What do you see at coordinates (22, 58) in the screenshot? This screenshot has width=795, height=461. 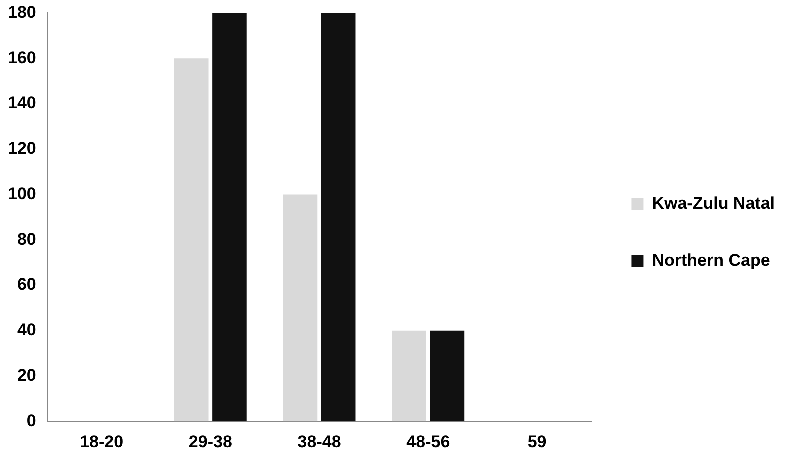 I see `y-tick-label: 160` at bounding box center [22, 58].